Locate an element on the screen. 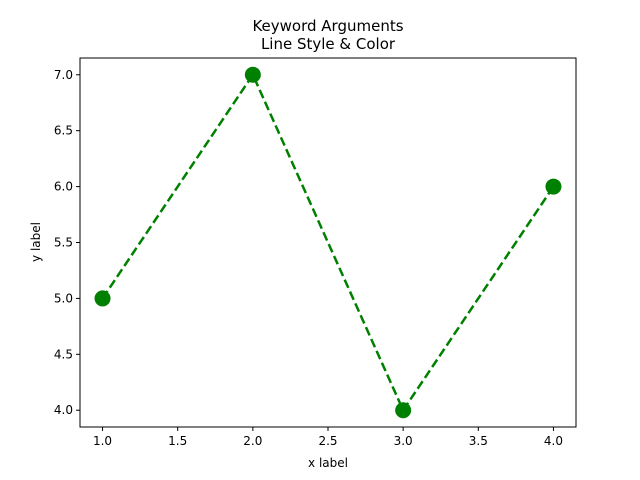 Image resolution: width=640 pixels, height=480 pixels. y-axis-label: y label is located at coordinates (36, 242).